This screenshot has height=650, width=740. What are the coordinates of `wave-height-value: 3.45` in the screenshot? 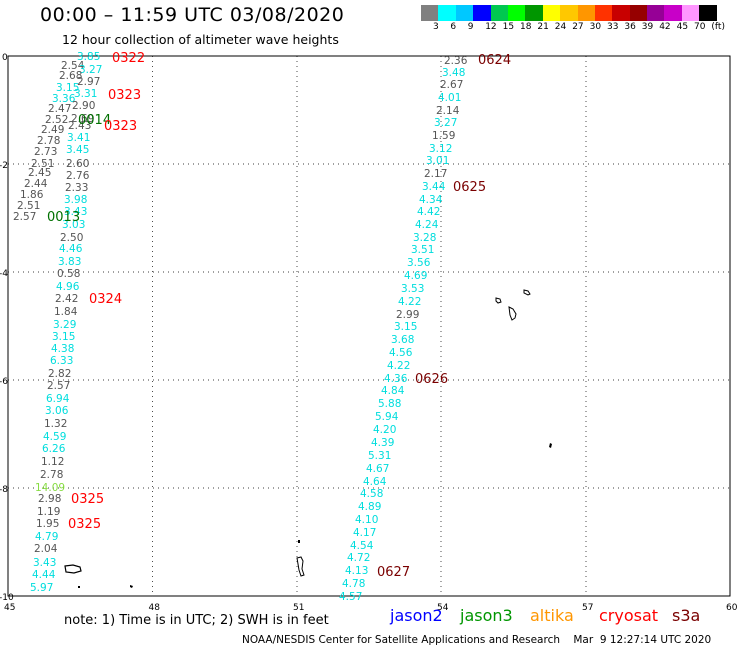 It's located at (77, 150).